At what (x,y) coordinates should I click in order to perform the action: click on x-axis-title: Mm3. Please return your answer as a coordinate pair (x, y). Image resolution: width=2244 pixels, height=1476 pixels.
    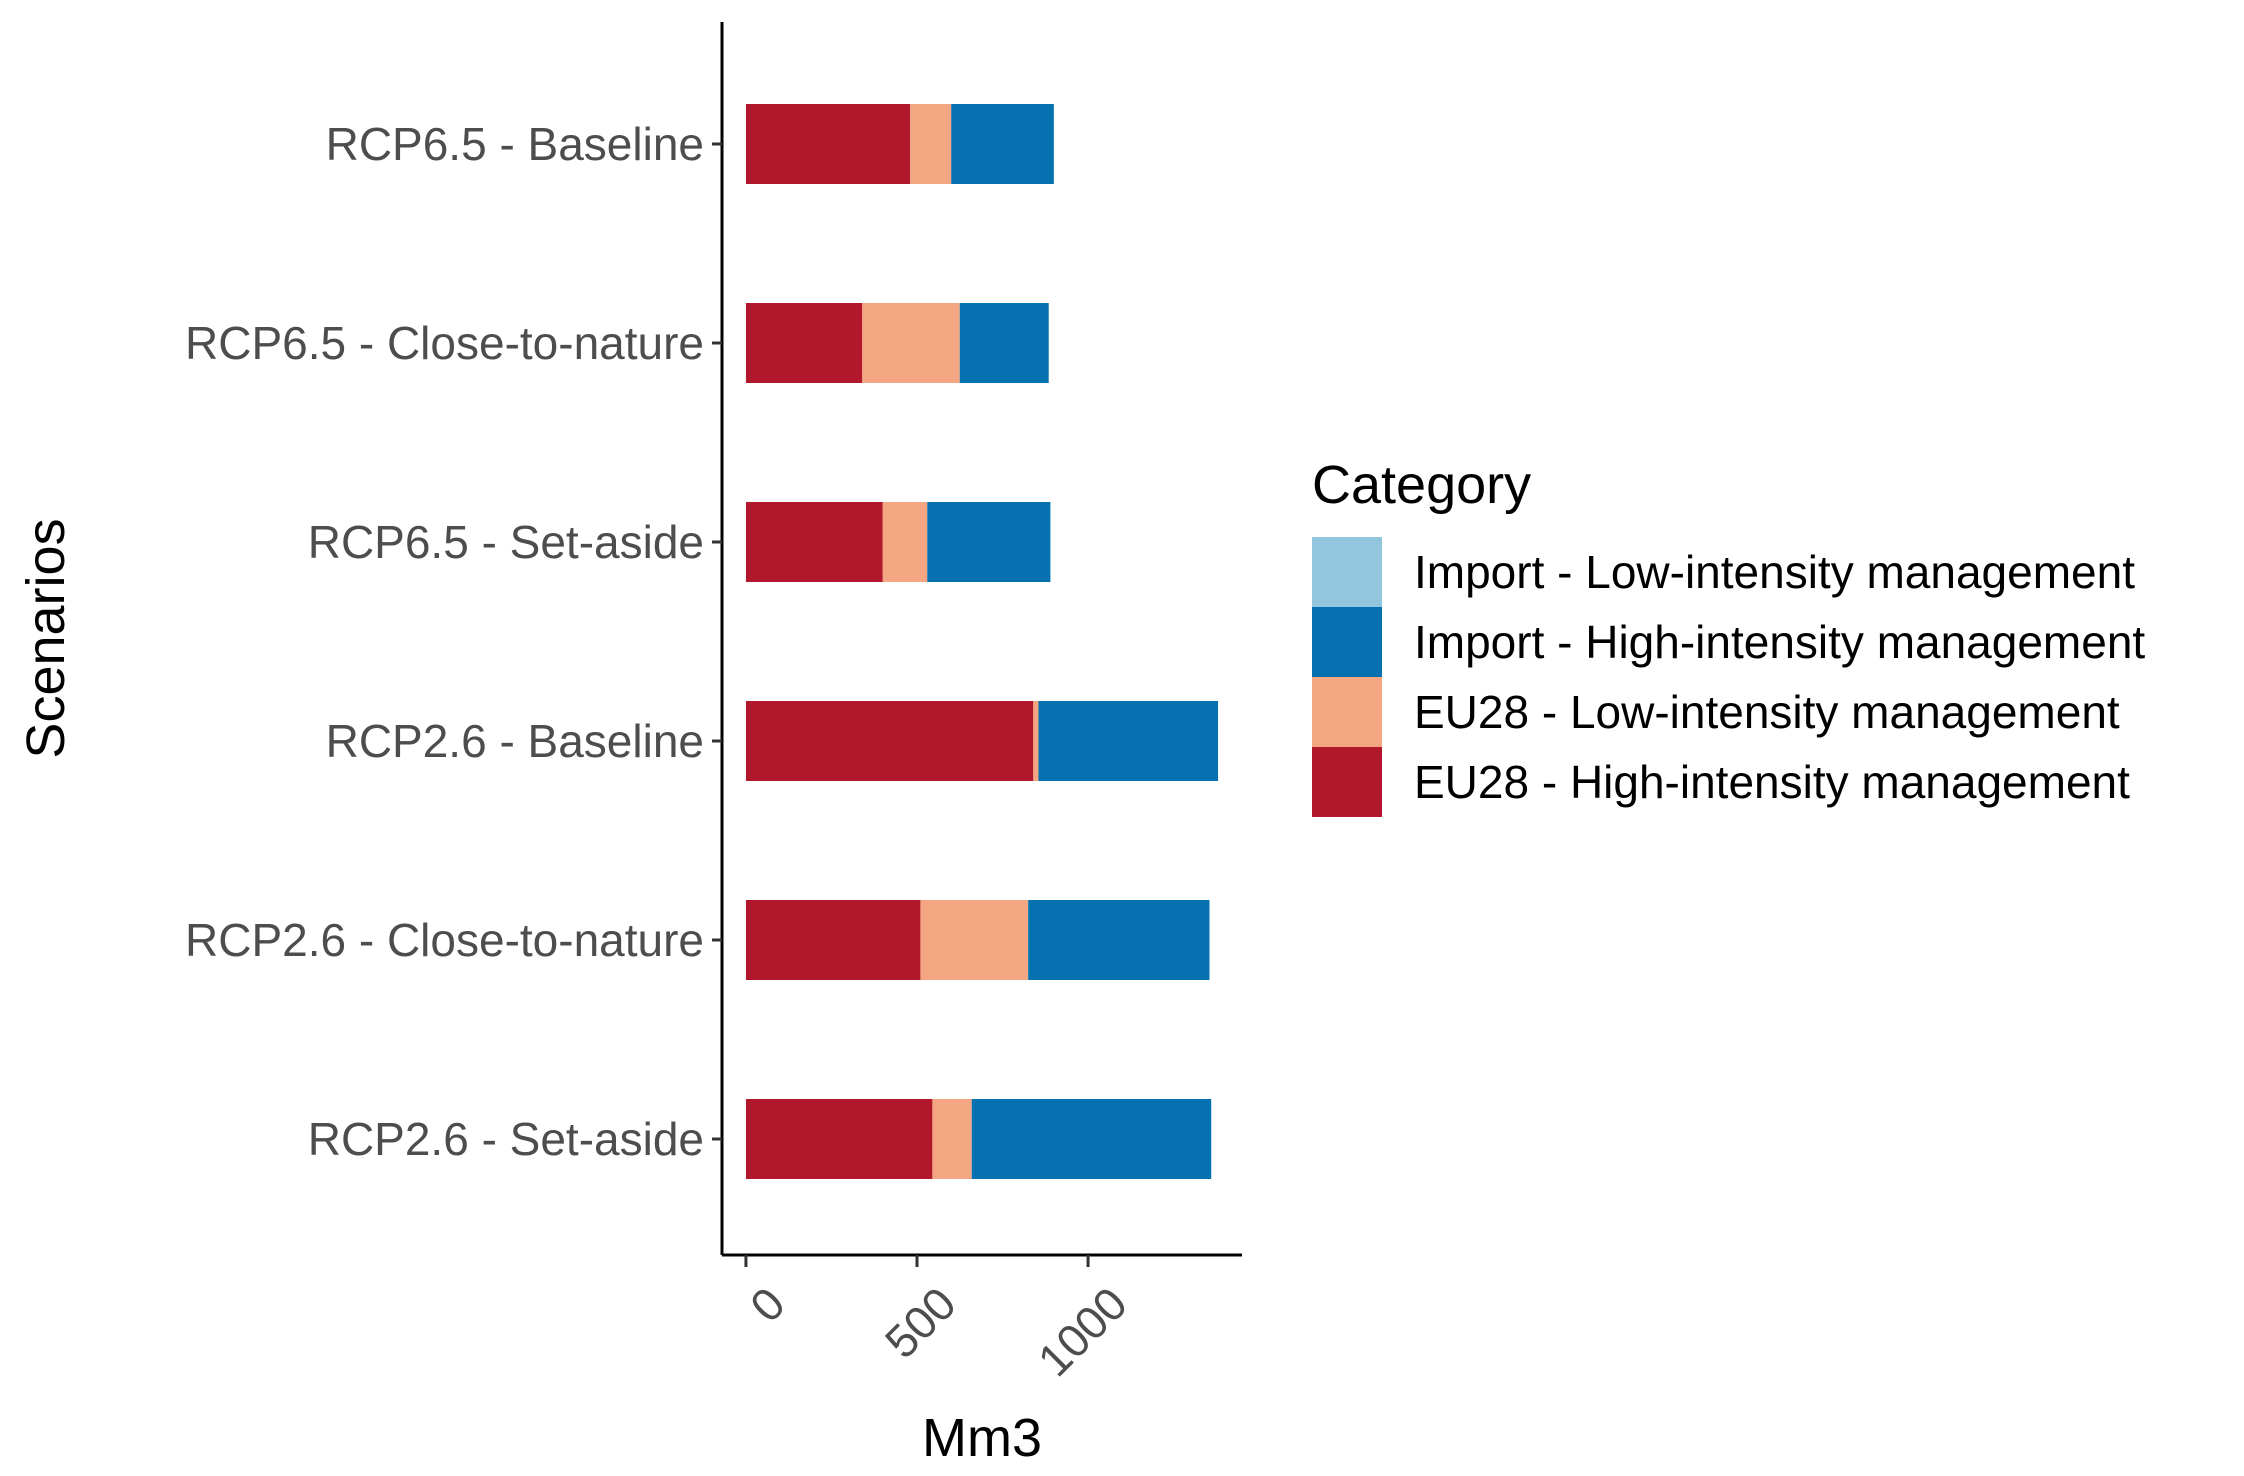
    Looking at the image, I should click on (982, 1438).